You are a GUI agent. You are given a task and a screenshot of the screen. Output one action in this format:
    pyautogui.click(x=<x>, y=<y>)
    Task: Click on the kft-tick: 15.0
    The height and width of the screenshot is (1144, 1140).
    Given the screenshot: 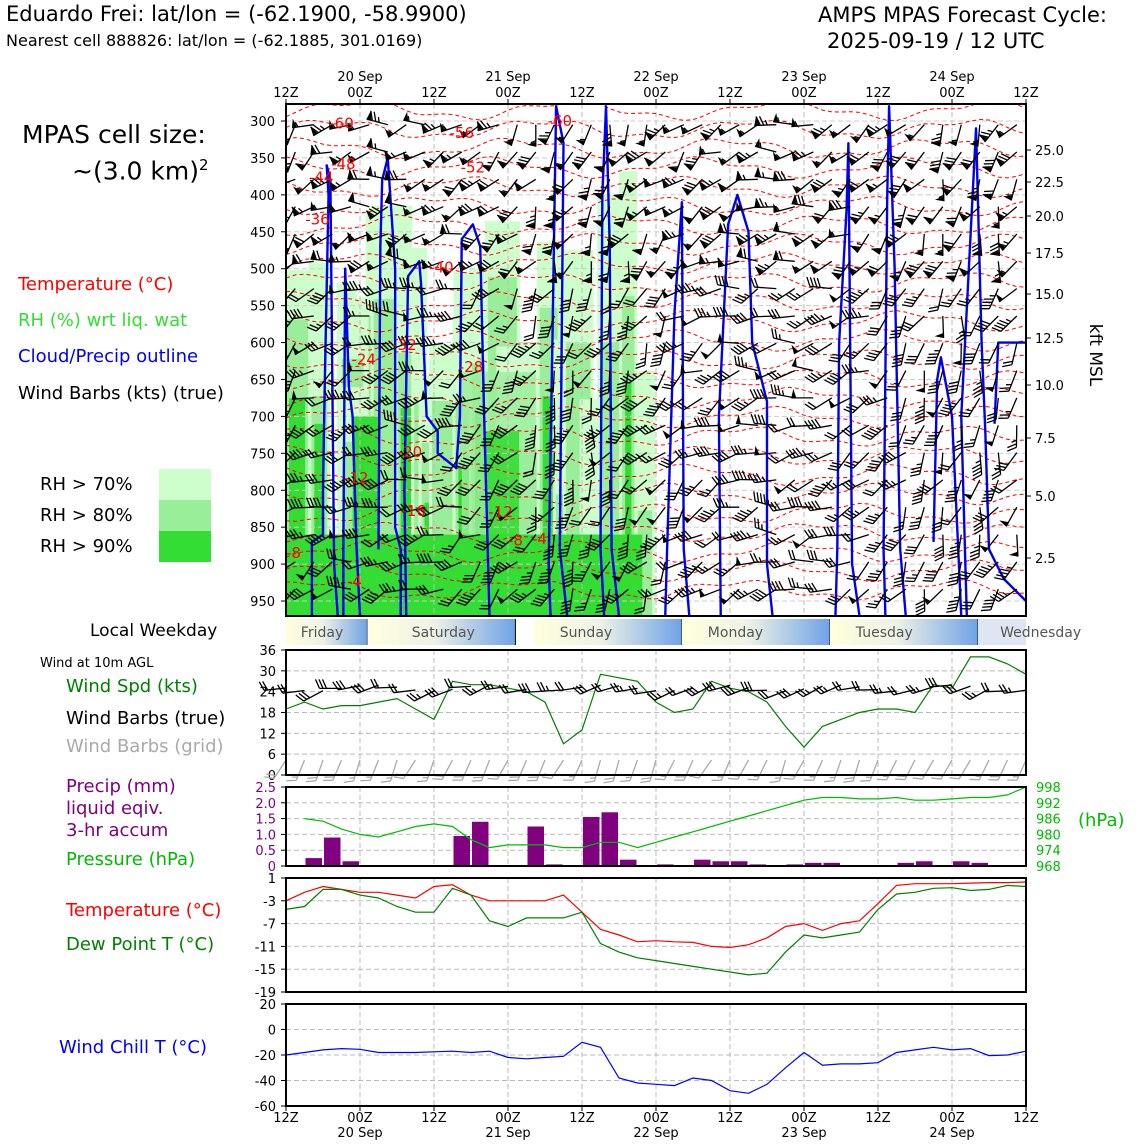 What is the action you would take?
    pyautogui.click(x=1049, y=295)
    